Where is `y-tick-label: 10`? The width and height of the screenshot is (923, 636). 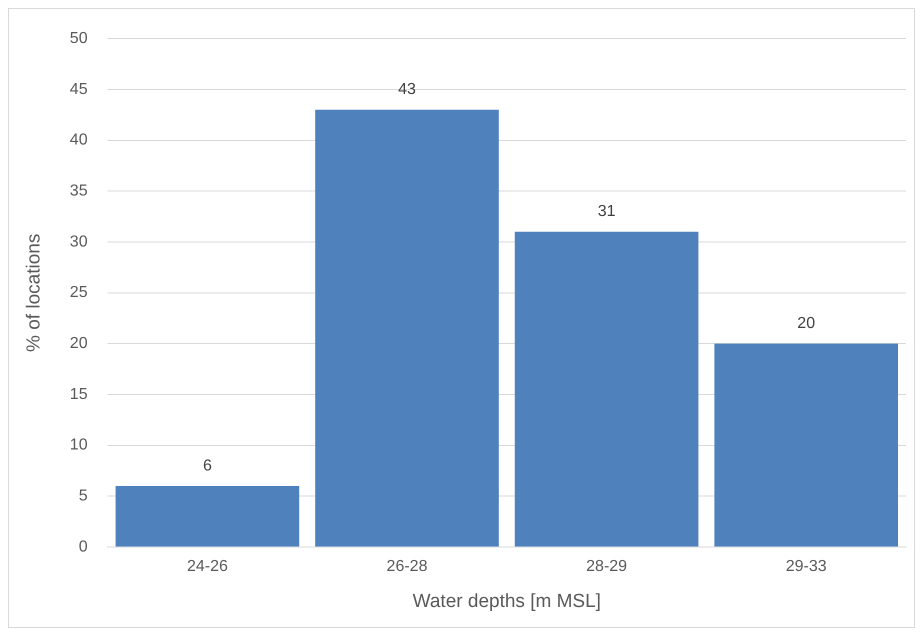
y-tick-label: 10 is located at coordinates (79, 445).